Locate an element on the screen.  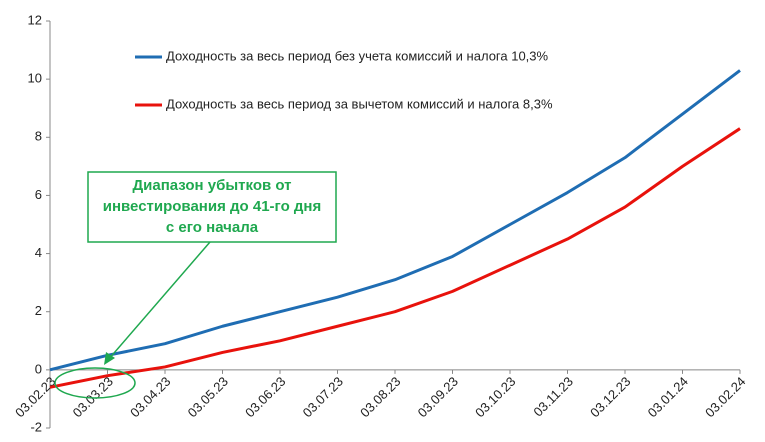
x-tick-label: 03.07.23 is located at coordinates (323, 397).